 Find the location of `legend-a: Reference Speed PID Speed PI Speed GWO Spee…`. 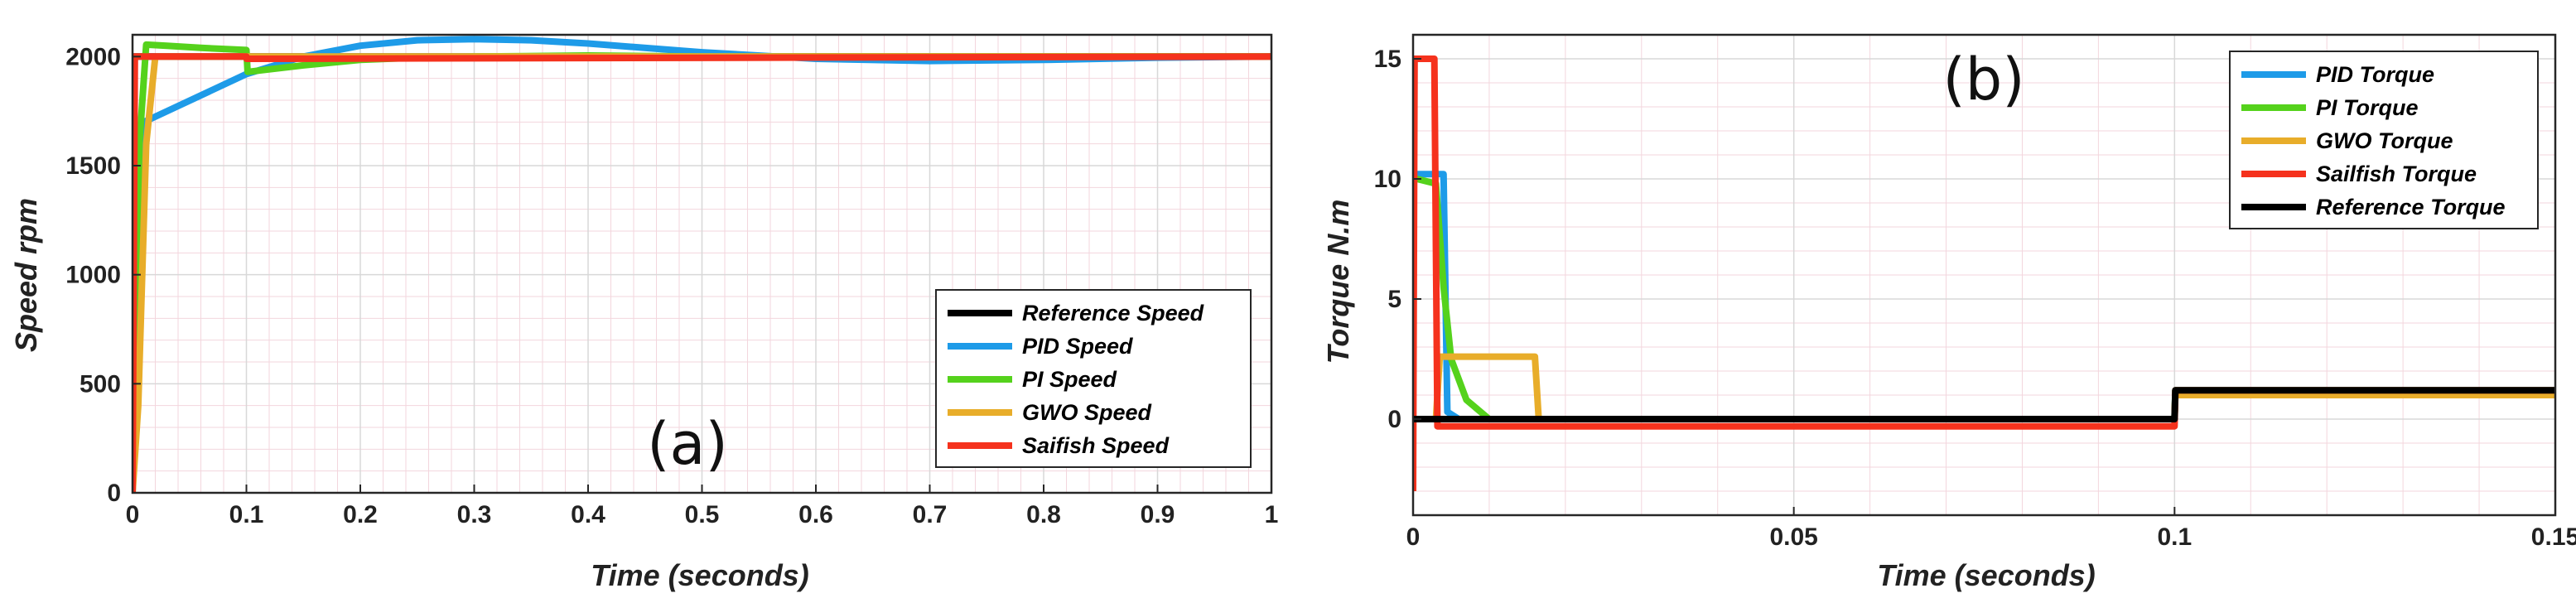

legend-a: Reference Speed PID Speed PI Speed GWO Spee… is located at coordinates (1094, 378).